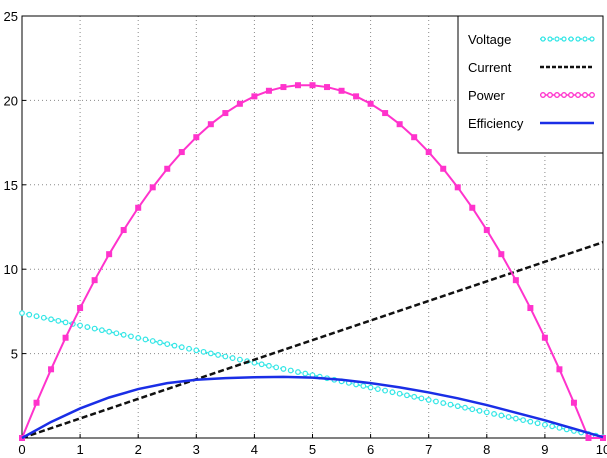 This screenshot has width=607, height=458. Describe the element at coordinates (428, 449) in the screenshot. I see `x-tick-label: 7` at that location.